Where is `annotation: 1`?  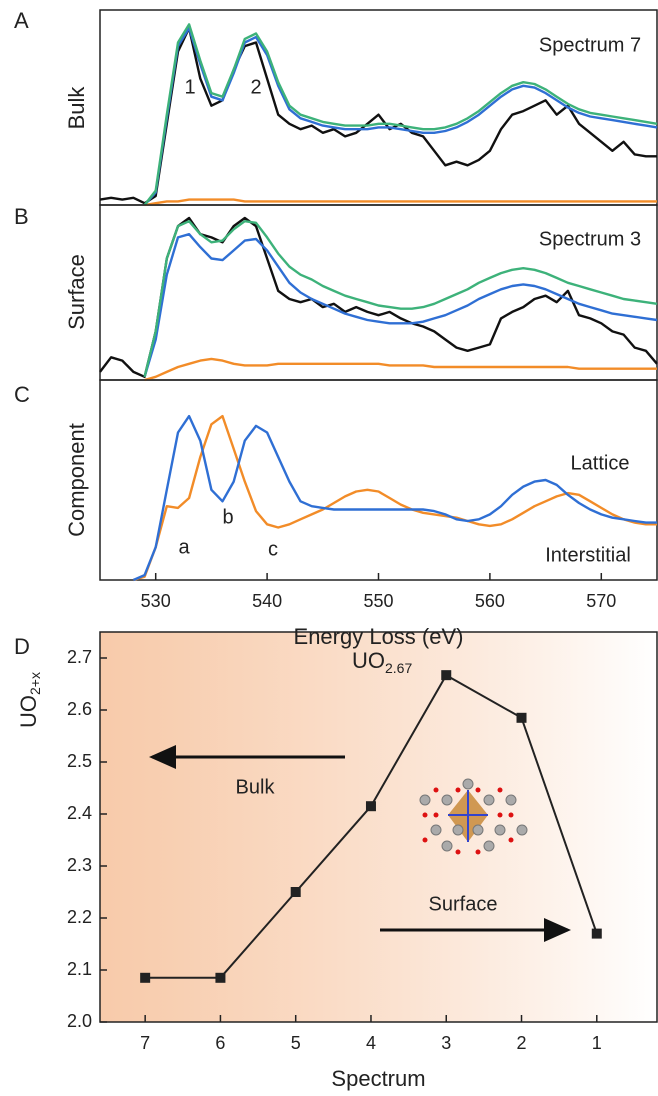
annotation: 1 is located at coordinates (189, 87).